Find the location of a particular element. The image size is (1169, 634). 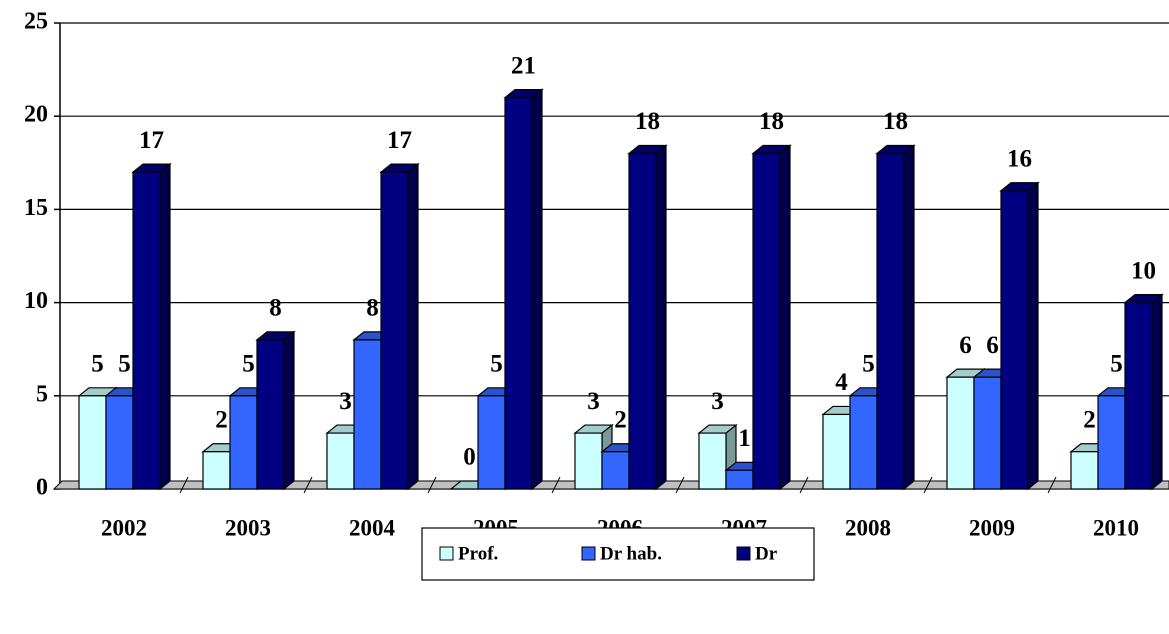

y-tick-label: 20 is located at coordinates (36, 115).